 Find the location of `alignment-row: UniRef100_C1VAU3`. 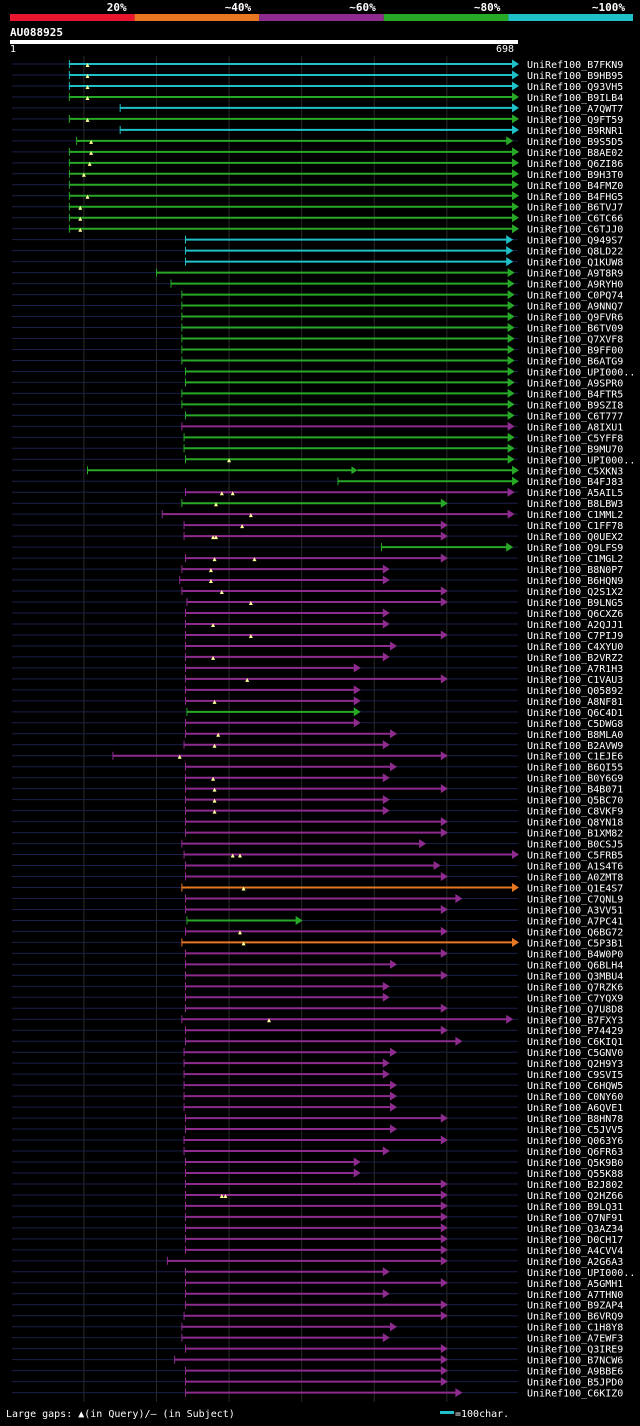

alignment-row: UniRef100_C1VAU3 is located at coordinates (317, 680).